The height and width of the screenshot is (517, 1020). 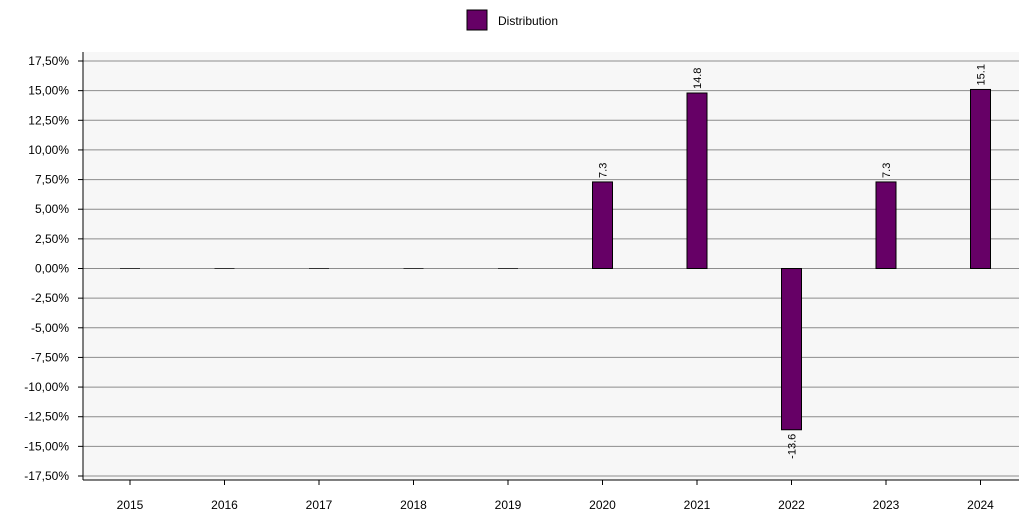 What do you see at coordinates (413, 505) in the screenshot?
I see `x-tick-label: 2018` at bounding box center [413, 505].